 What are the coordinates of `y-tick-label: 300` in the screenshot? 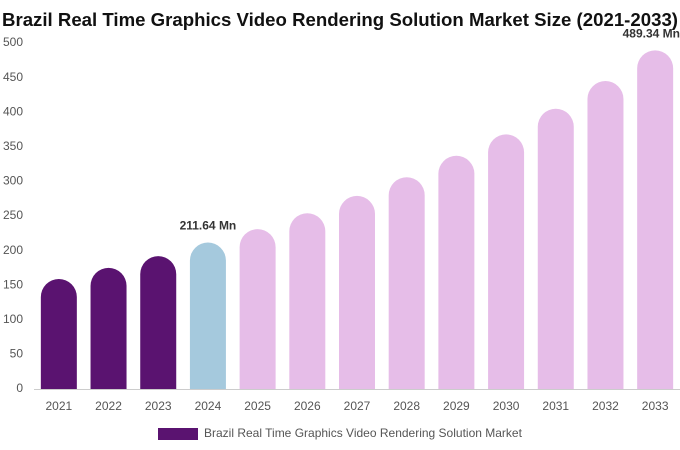 It's located at (13, 181).